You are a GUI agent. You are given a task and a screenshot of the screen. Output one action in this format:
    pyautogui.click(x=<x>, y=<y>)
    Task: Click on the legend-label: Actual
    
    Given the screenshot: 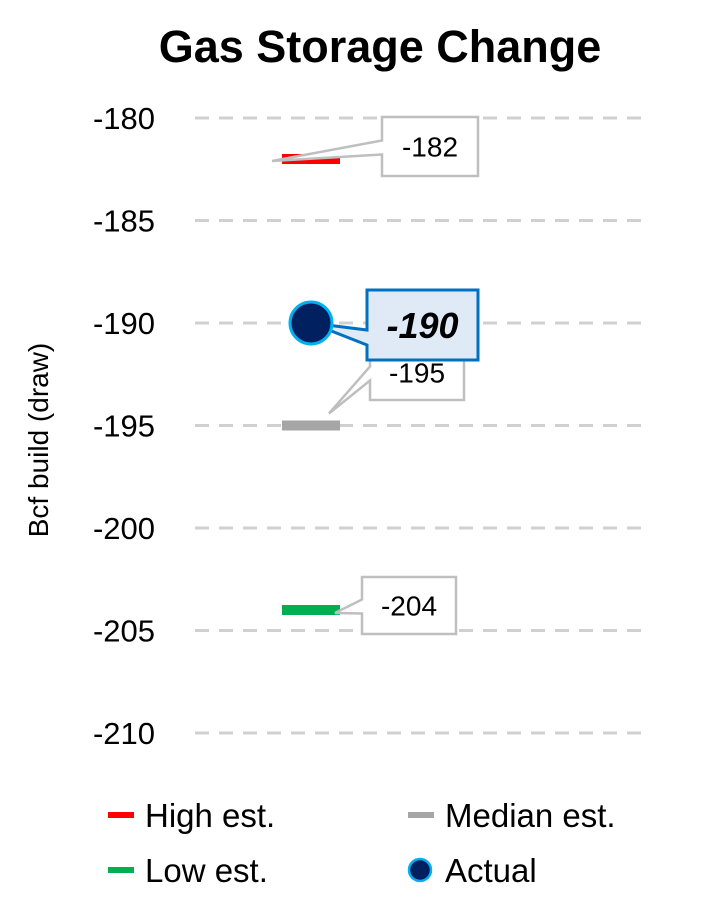 What is the action you would take?
    pyautogui.click(x=491, y=870)
    